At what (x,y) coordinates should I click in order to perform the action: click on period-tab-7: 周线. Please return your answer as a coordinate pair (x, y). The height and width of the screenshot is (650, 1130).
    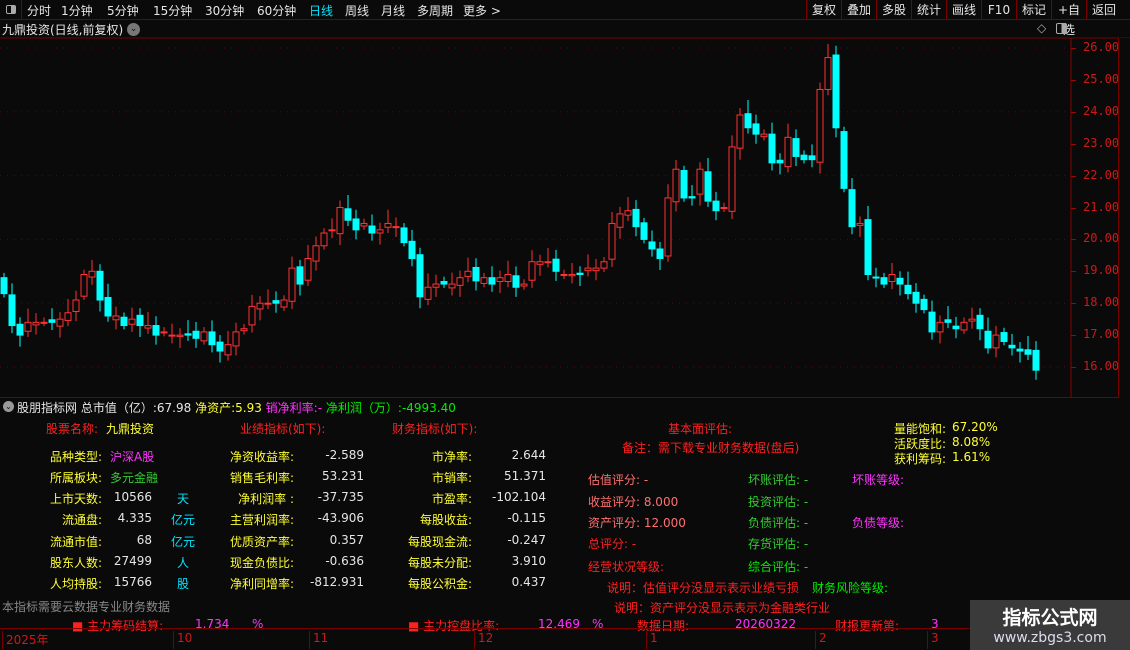
    Looking at the image, I should click on (357, 11).